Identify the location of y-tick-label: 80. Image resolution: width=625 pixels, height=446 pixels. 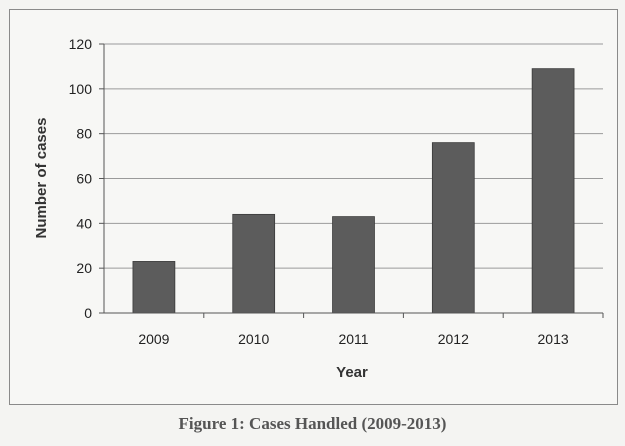
(84, 134).